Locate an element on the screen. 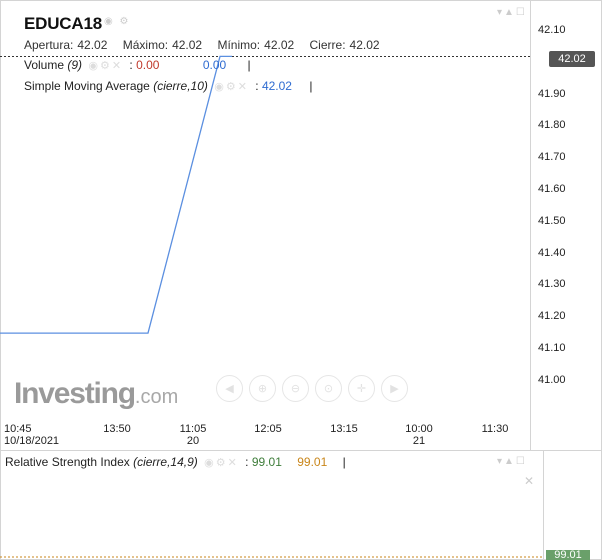 The height and width of the screenshot is (560, 602). x-tick-label: 10:00 21 is located at coordinates (419, 435).